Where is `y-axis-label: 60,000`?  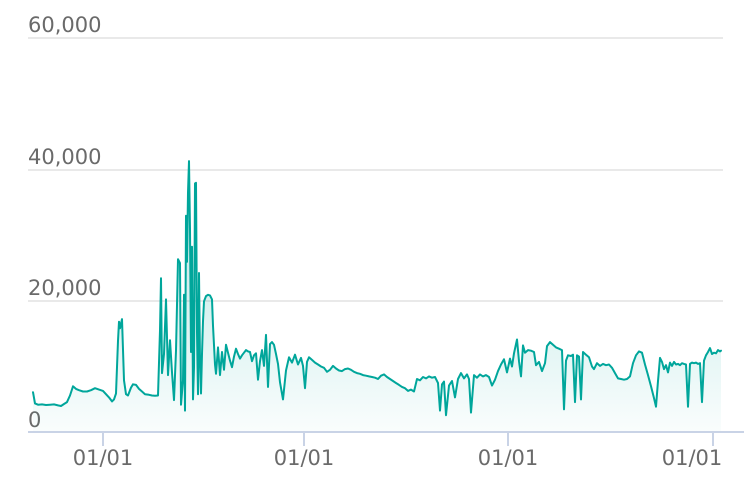 y-axis-label: 60,000 is located at coordinates (64, 25).